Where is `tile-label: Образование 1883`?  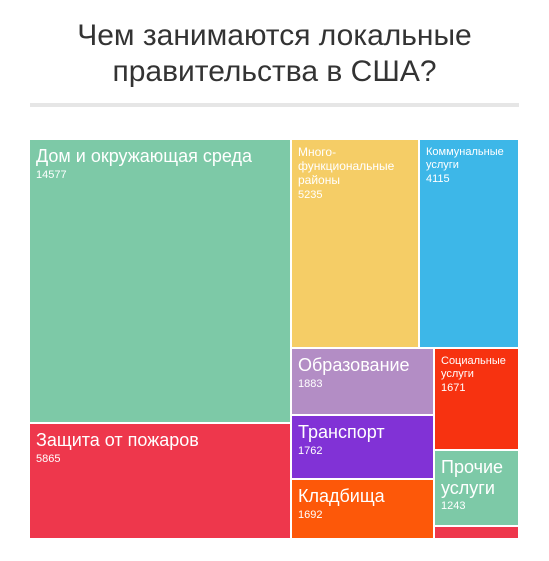
tile-label: Образование 1883 is located at coordinates (363, 372).